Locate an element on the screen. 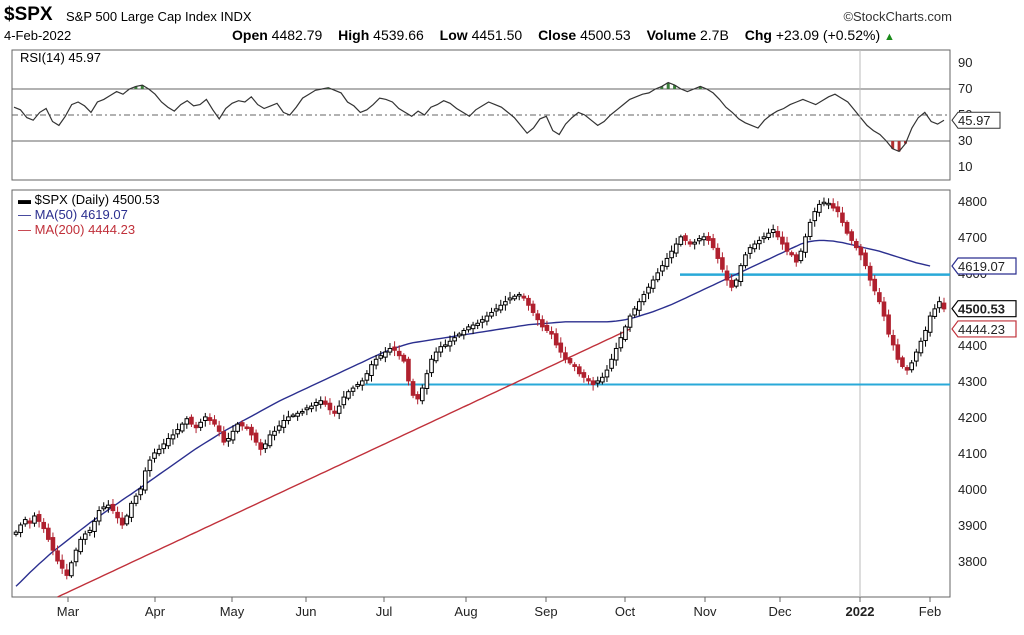  x-tick-label: Sep is located at coordinates (545, 611).